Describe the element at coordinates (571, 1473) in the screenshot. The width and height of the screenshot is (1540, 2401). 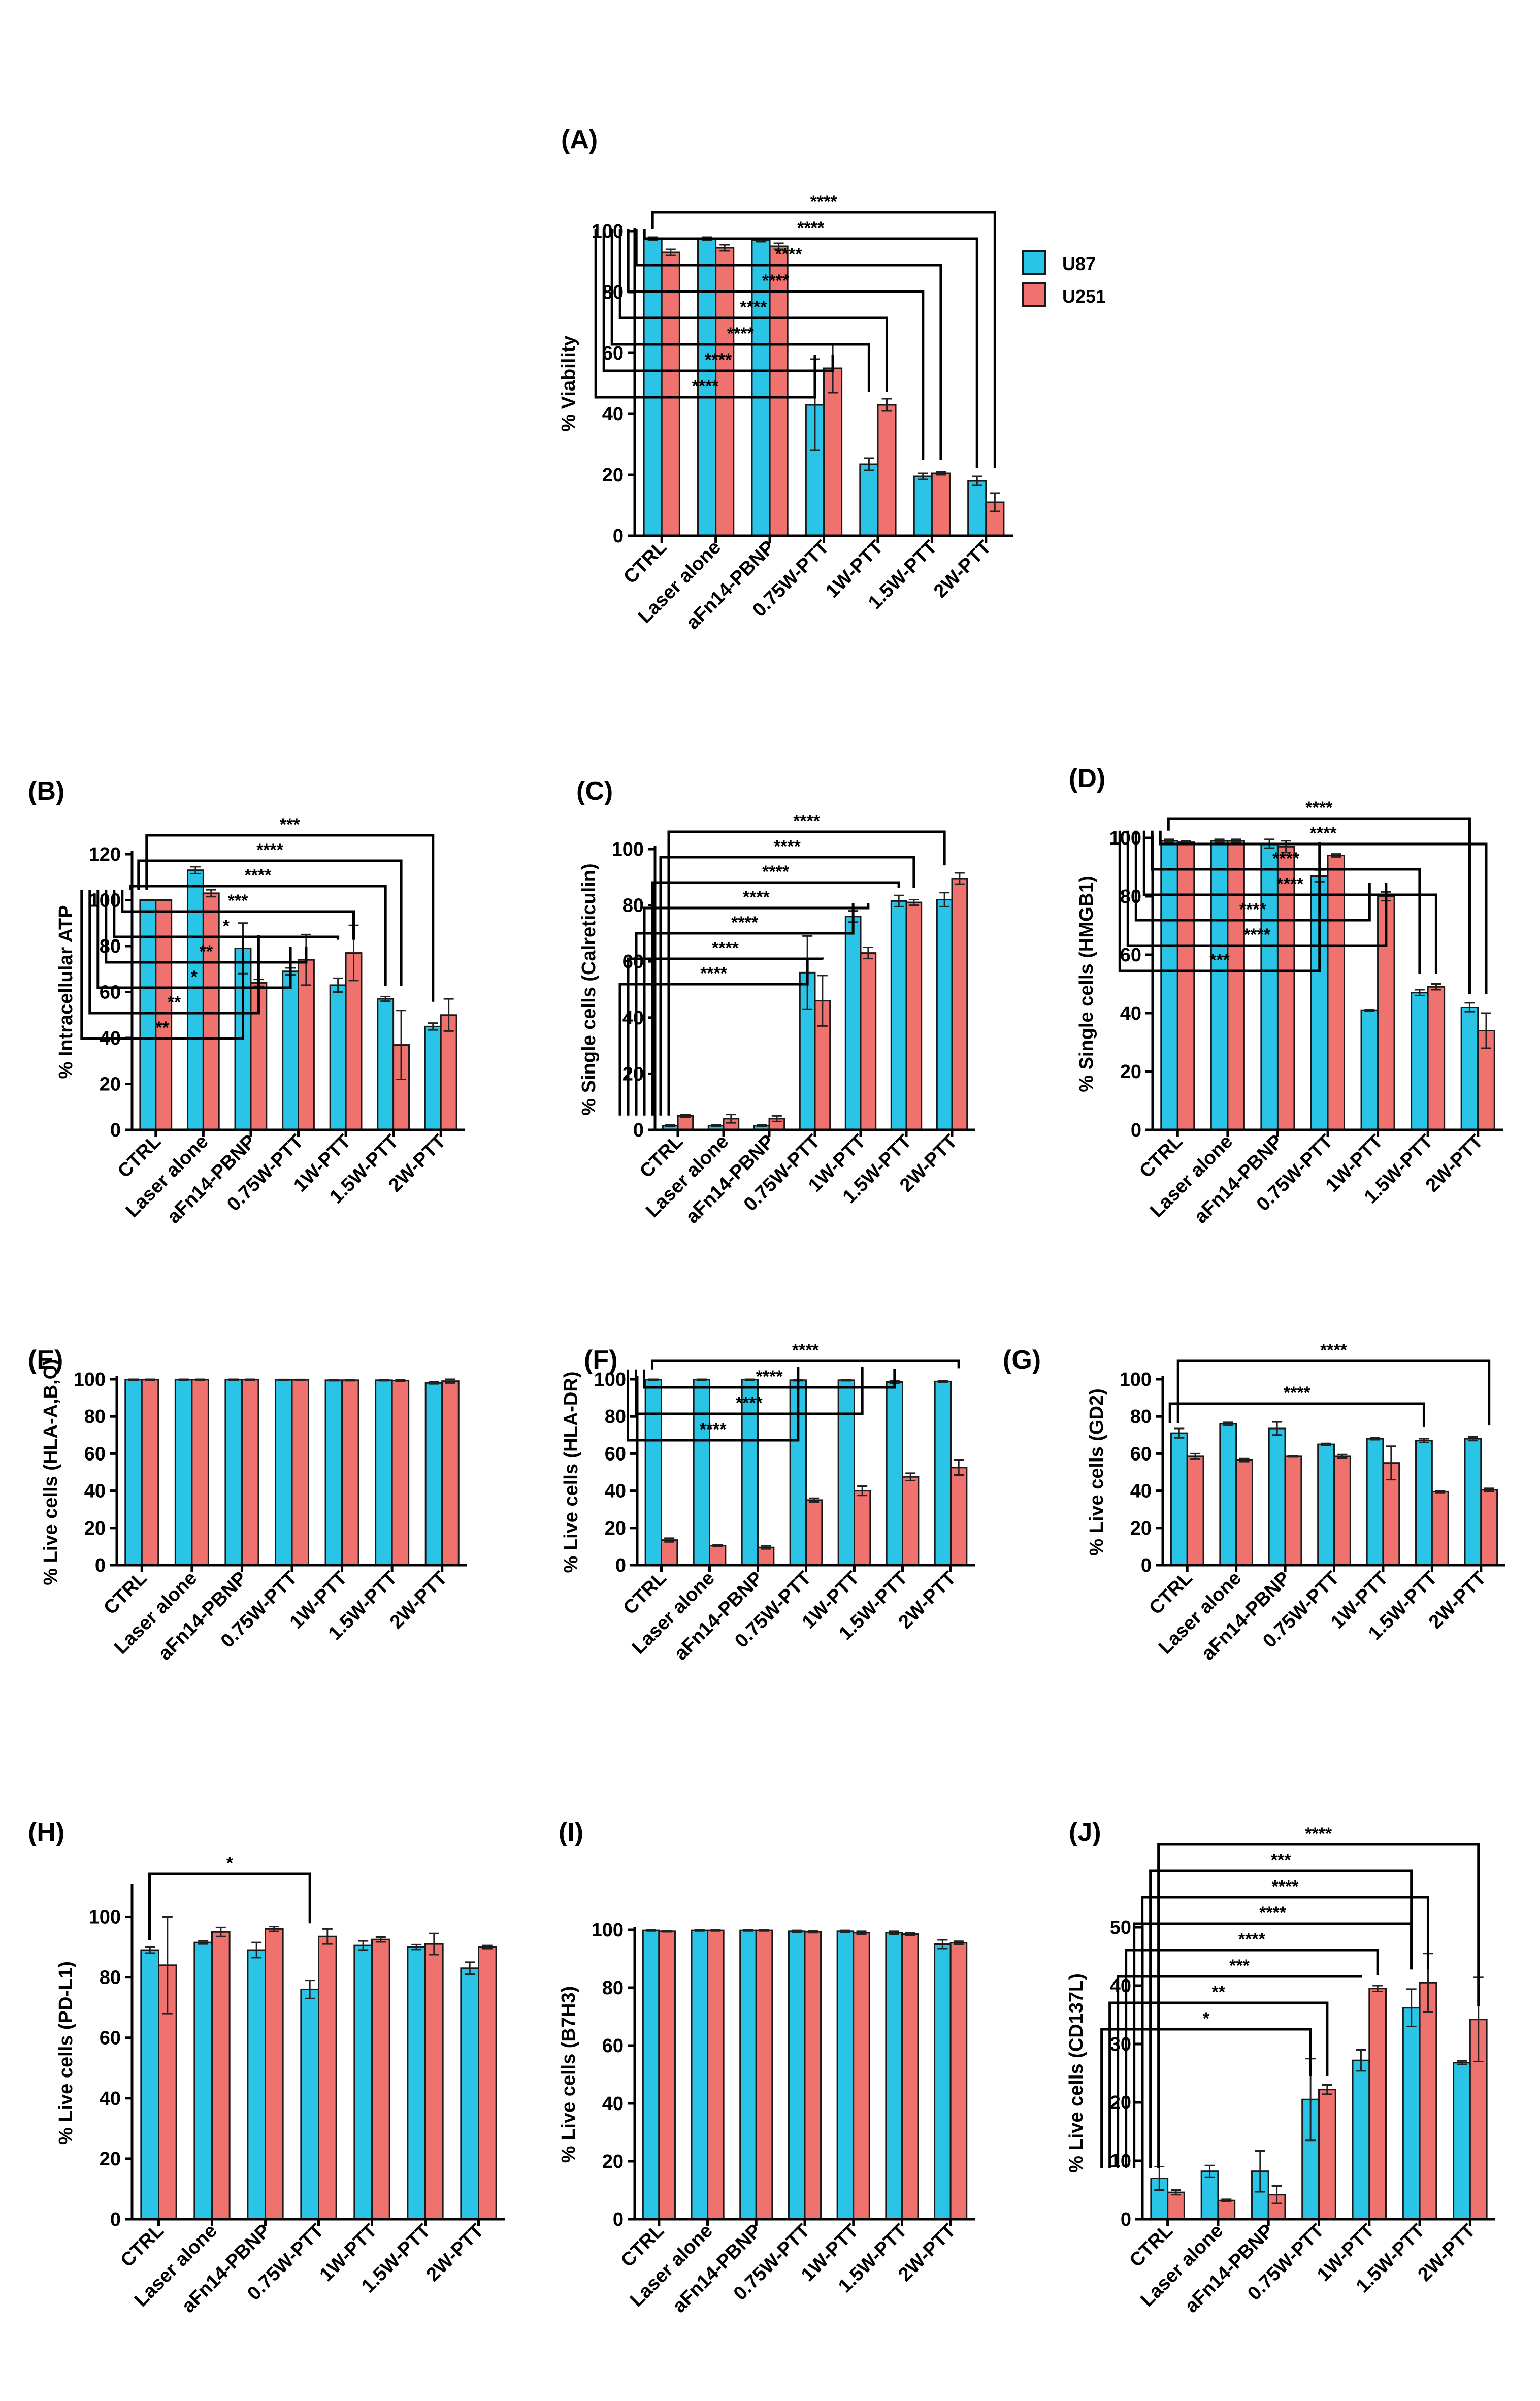
I see `y-axis-title: % Live cells (HLA-DR)` at that location.